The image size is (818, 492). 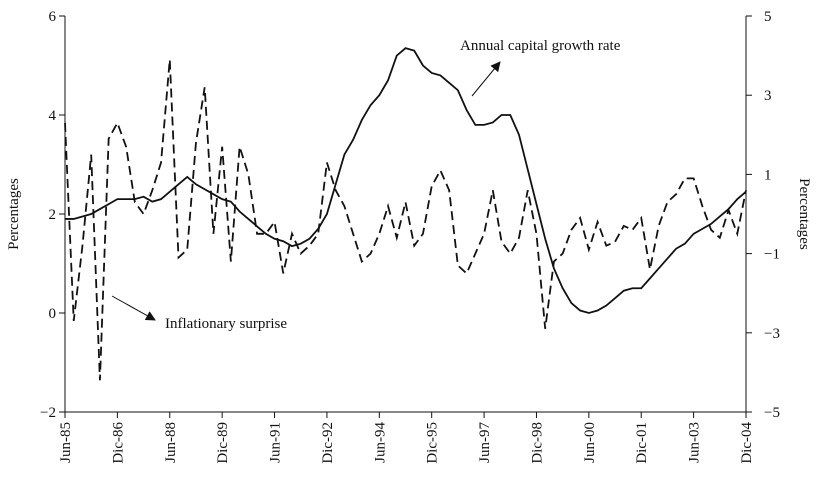 I want to click on y-tick-label: 0, so click(x=53, y=314).